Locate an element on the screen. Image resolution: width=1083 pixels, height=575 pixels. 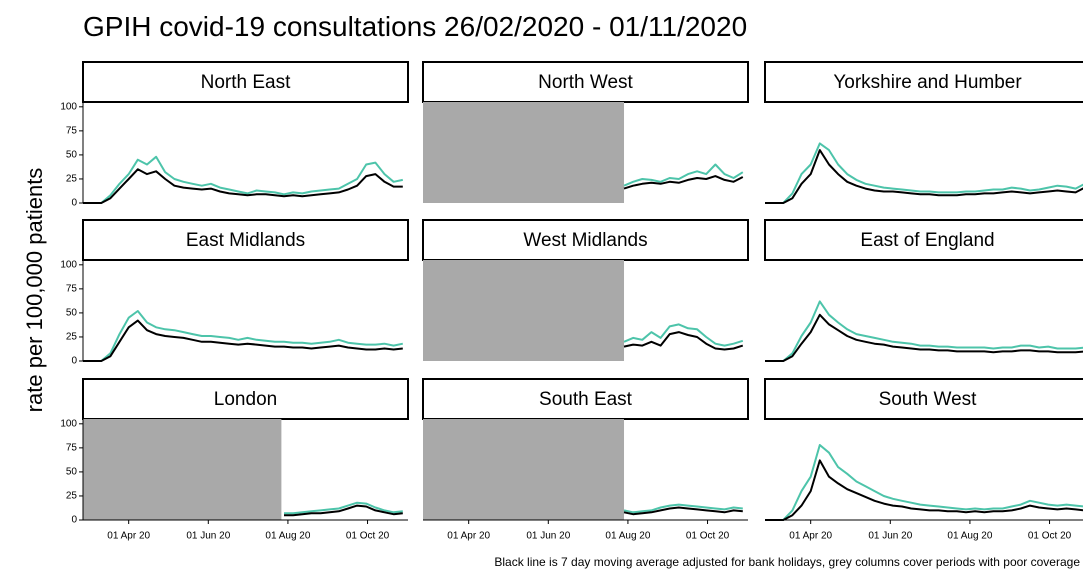
panel-title: South East is located at coordinates (586, 399).